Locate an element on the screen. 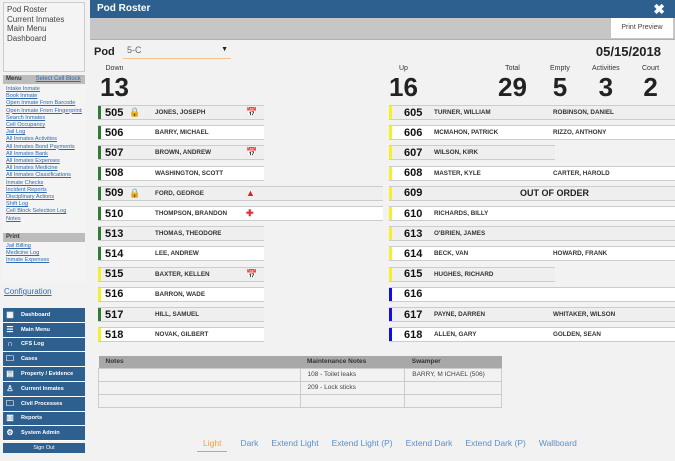 The height and width of the screenshot is (461, 675). inmate-name: BAXTER, KELLEN is located at coordinates (182, 274).